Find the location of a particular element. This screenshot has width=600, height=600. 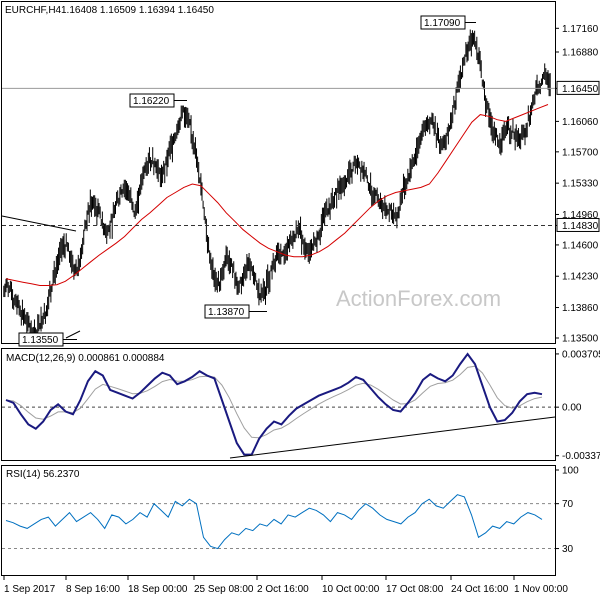

rsi-tick-label: 70 is located at coordinates (568, 504).